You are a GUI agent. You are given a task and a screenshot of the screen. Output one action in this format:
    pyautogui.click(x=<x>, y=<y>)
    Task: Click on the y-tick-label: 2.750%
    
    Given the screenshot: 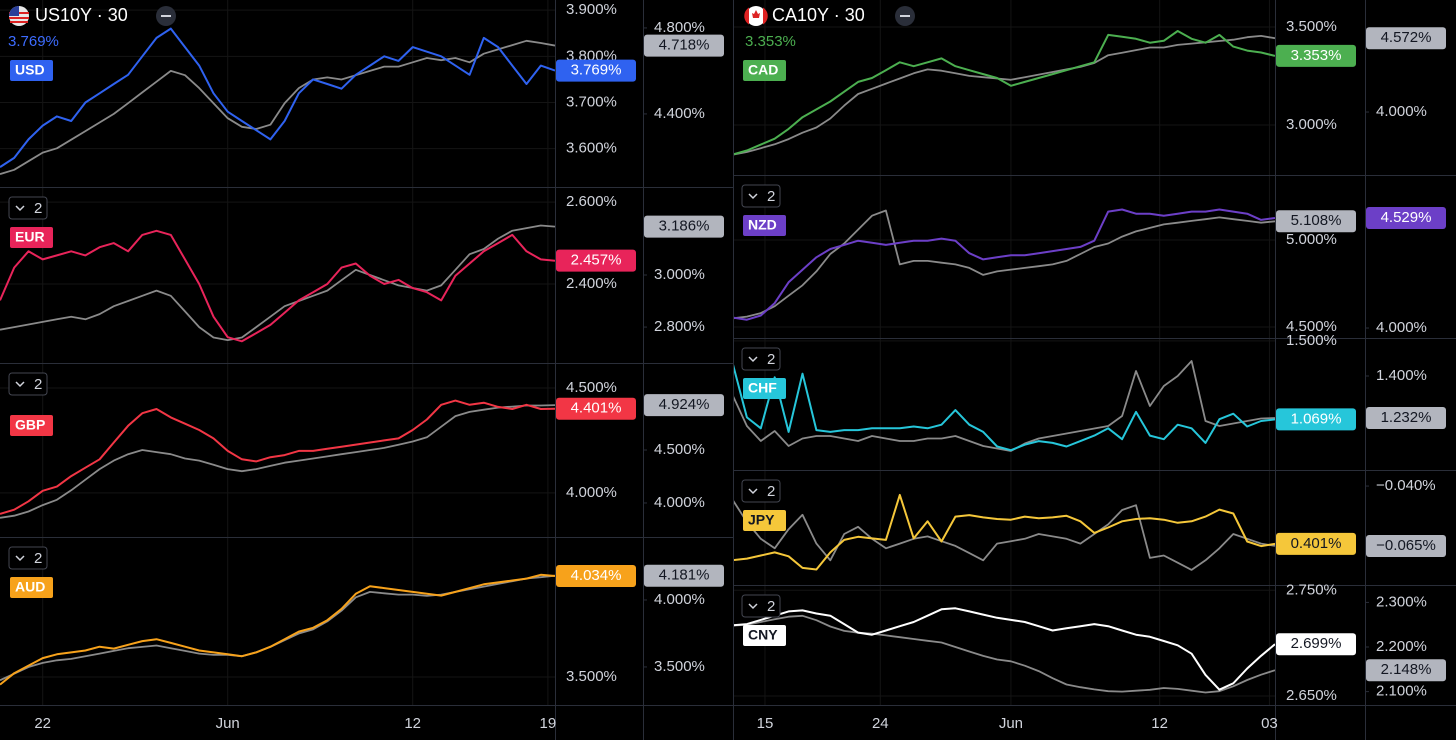 What is the action you would take?
    pyautogui.click(x=1311, y=589)
    